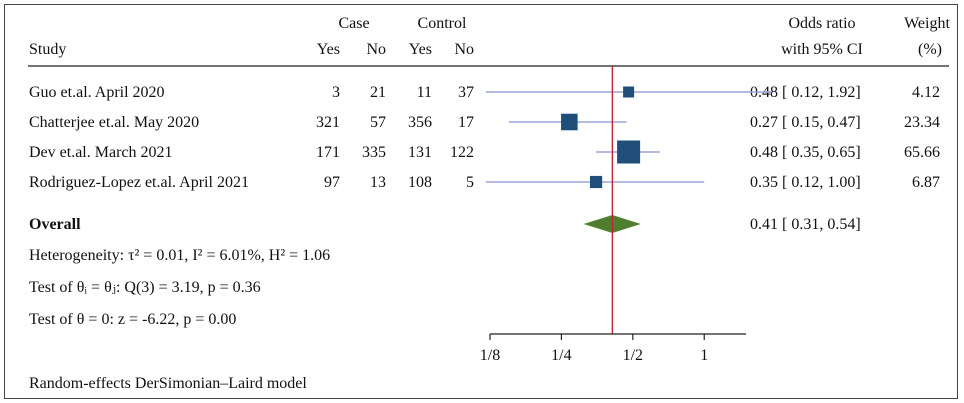 The height and width of the screenshot is (403, 964). I want to click on header-case: Case, so click(353, 23).